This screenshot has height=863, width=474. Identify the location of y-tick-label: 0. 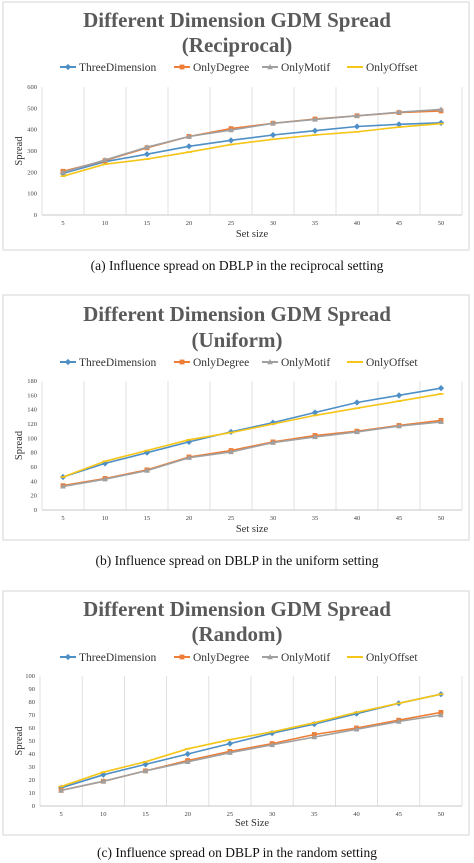
(33, 806).